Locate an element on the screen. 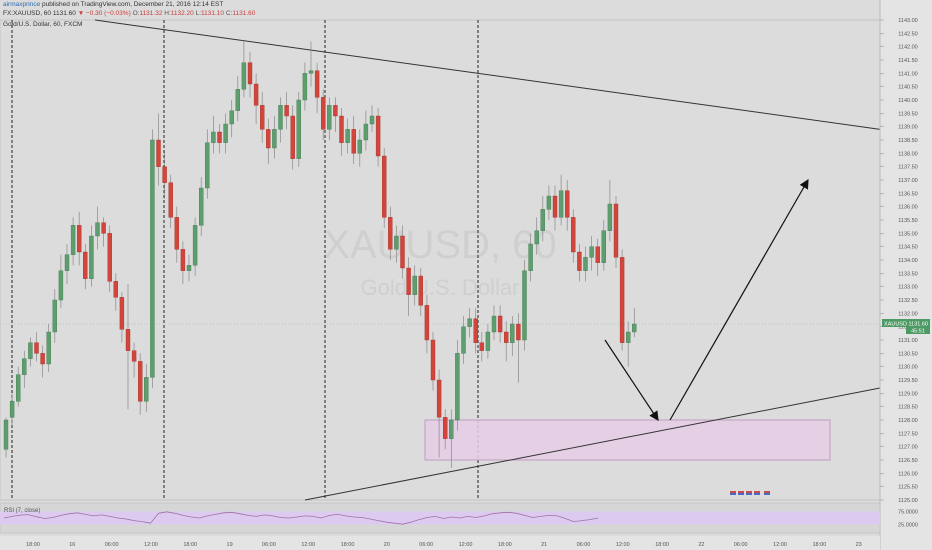 The image size is (932, 550). forecast-arrows is located at coordinates (706, 300).